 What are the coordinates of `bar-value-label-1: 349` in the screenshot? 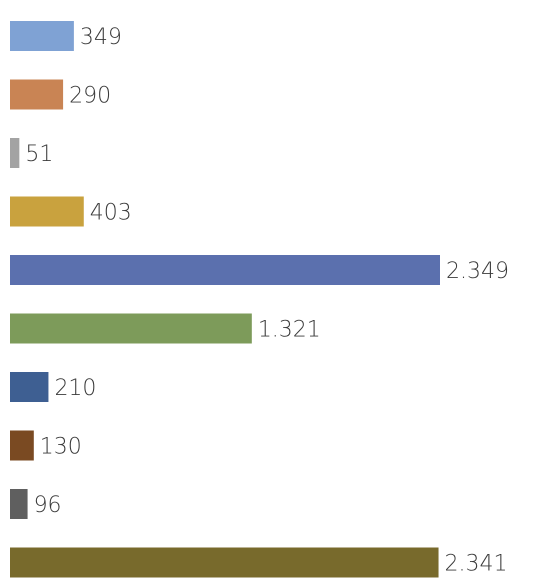 It's located at (101, 37).